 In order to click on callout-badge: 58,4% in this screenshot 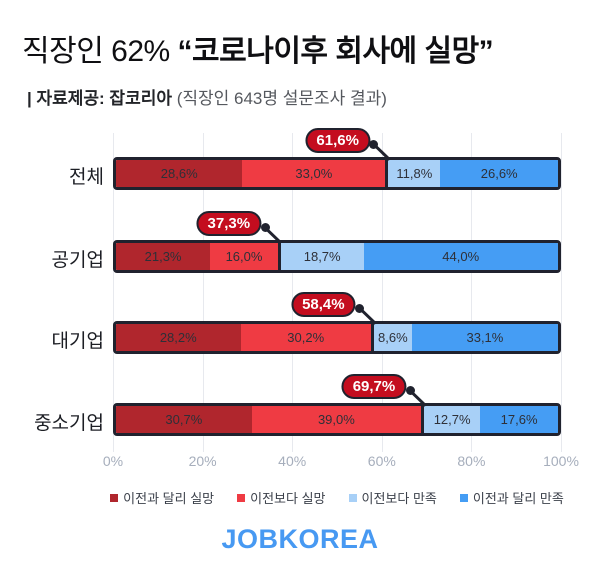, I will do `click(323, 304)`.